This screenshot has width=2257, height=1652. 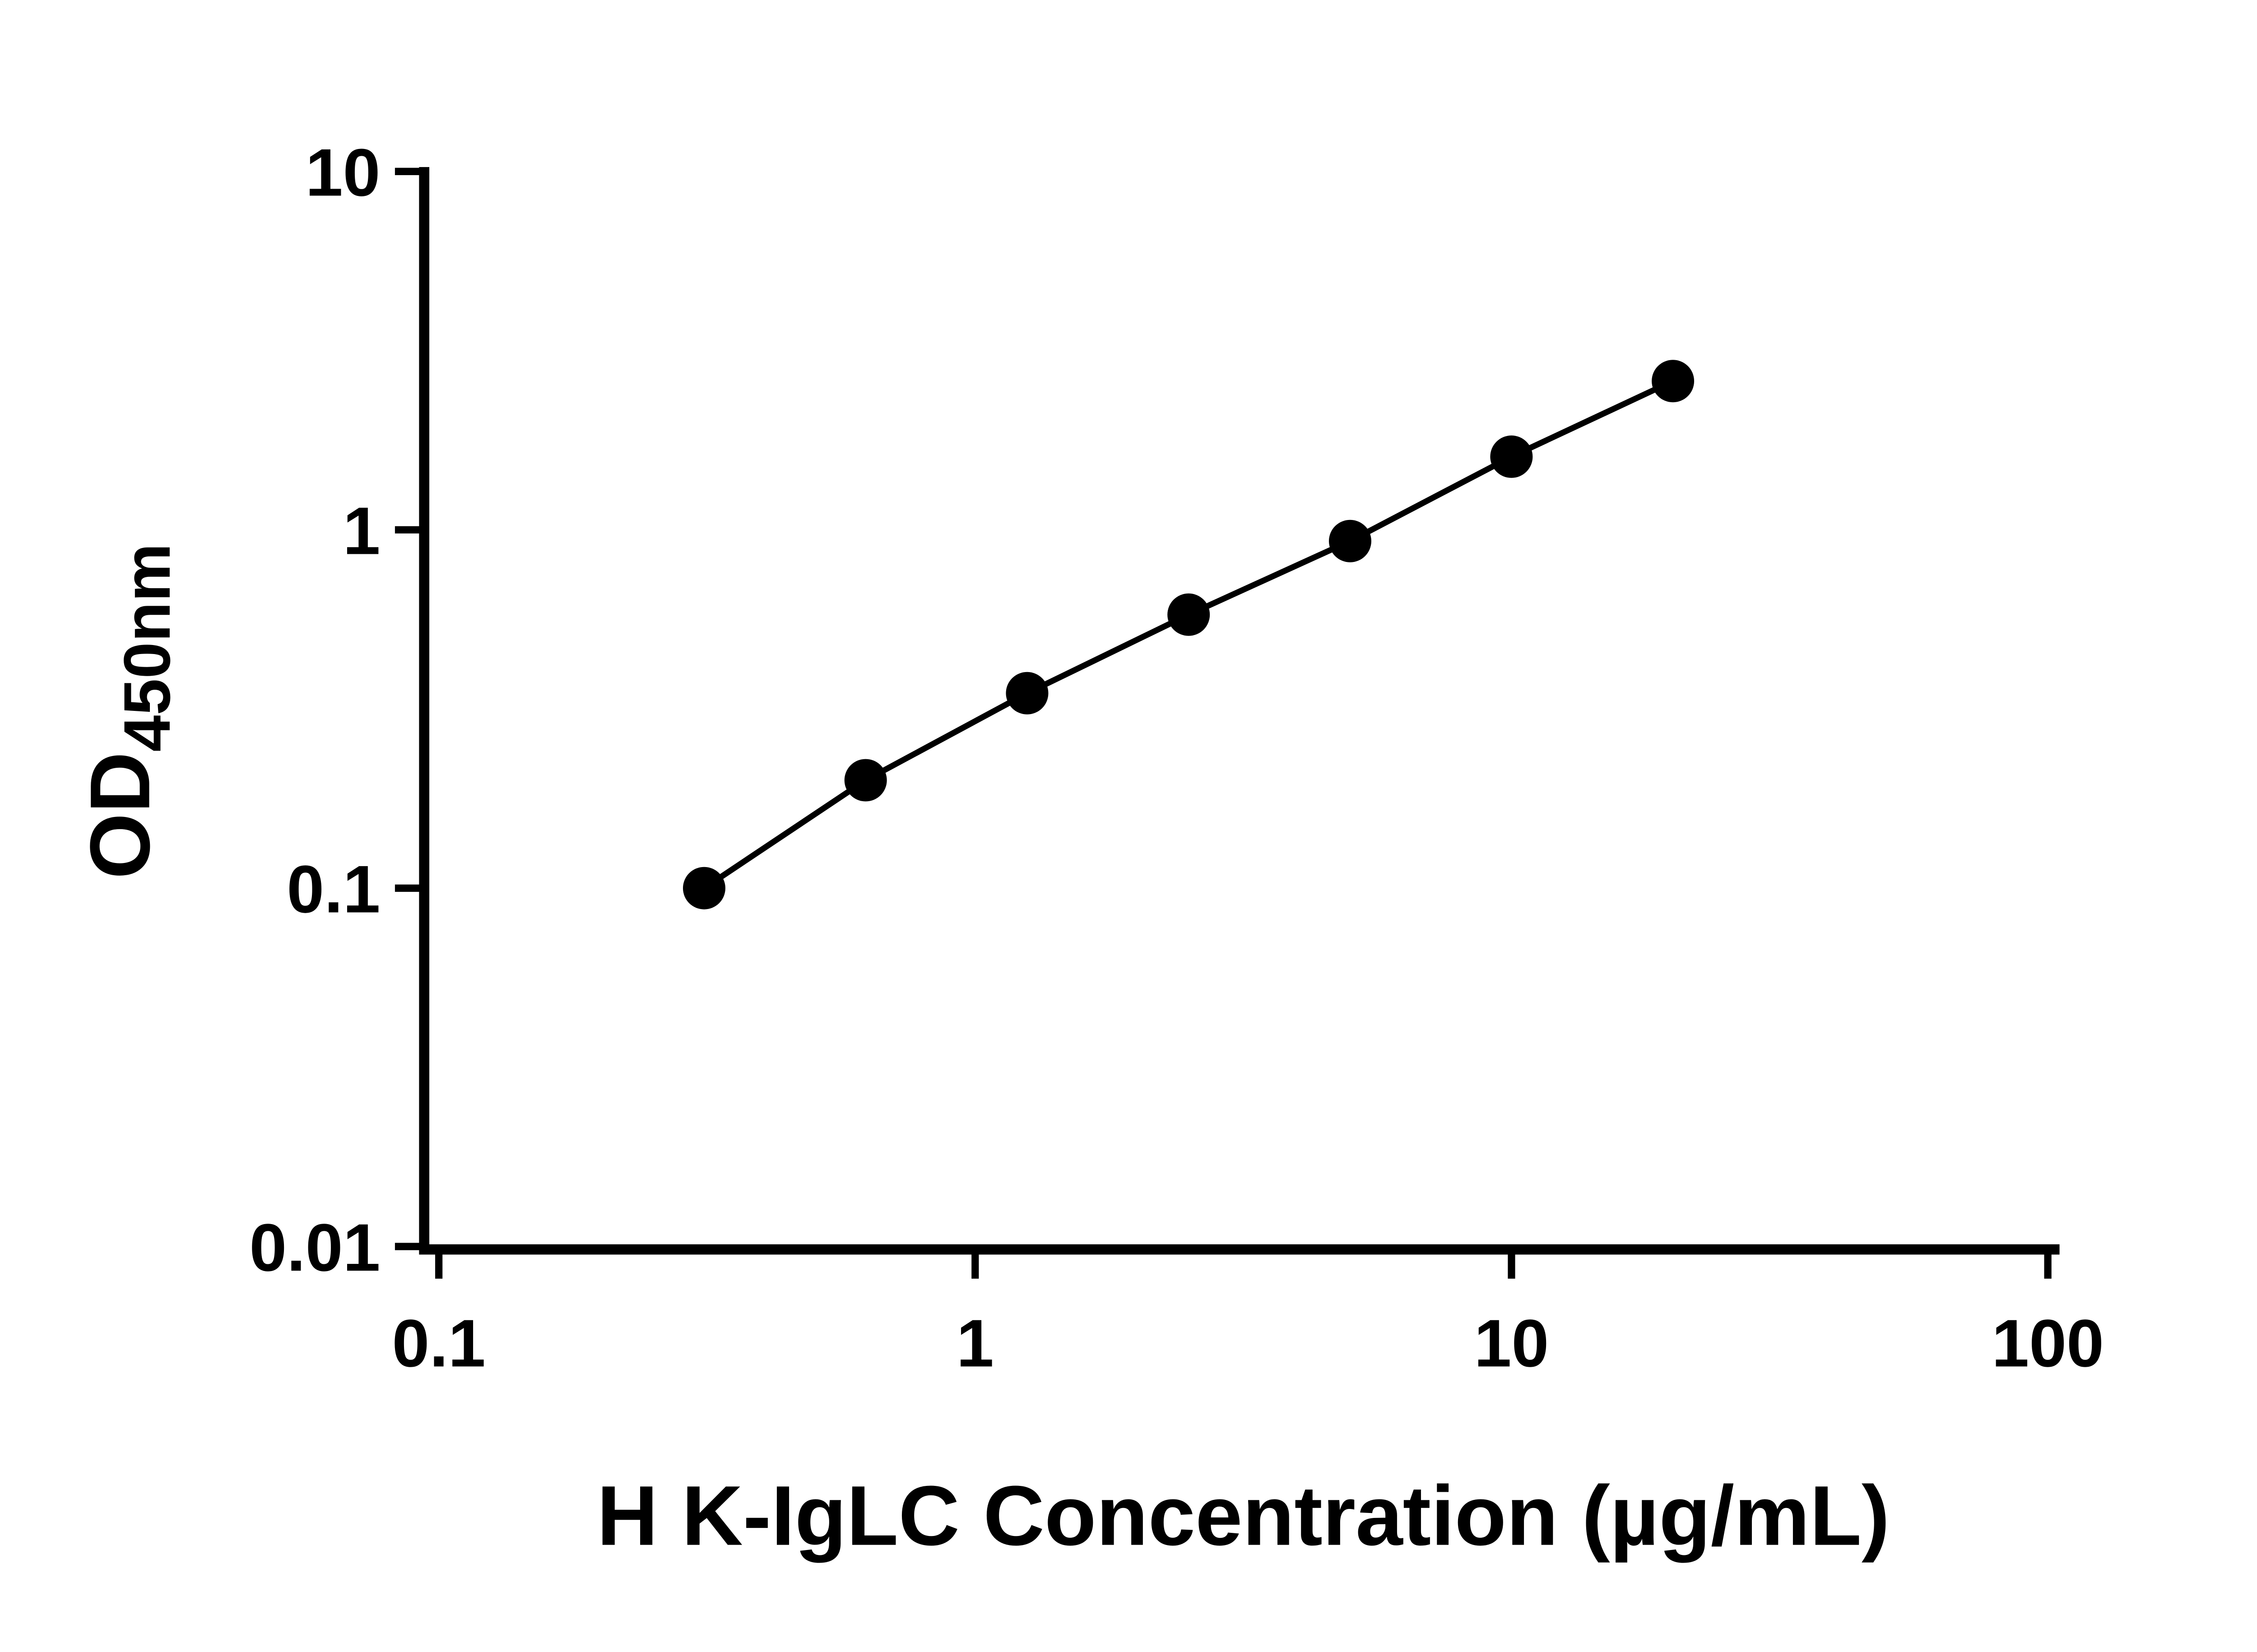 What do you see at coordinates (2048, 1343) in the screenshot?
I see `x-tick-label: 100` at bounding box center [2048, 1343].